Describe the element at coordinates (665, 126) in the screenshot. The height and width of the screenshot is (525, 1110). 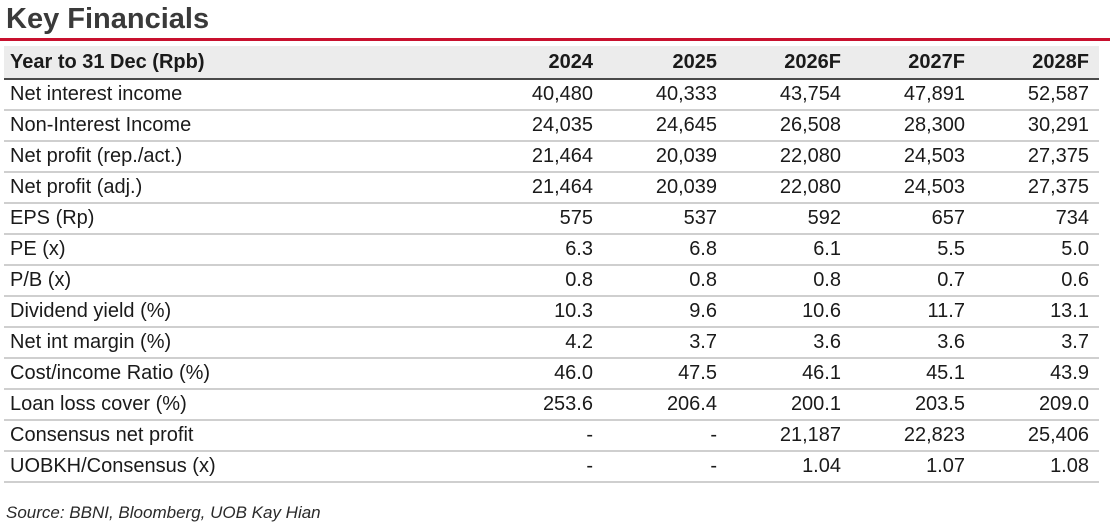
I see `row-value: 24,645` at that location.